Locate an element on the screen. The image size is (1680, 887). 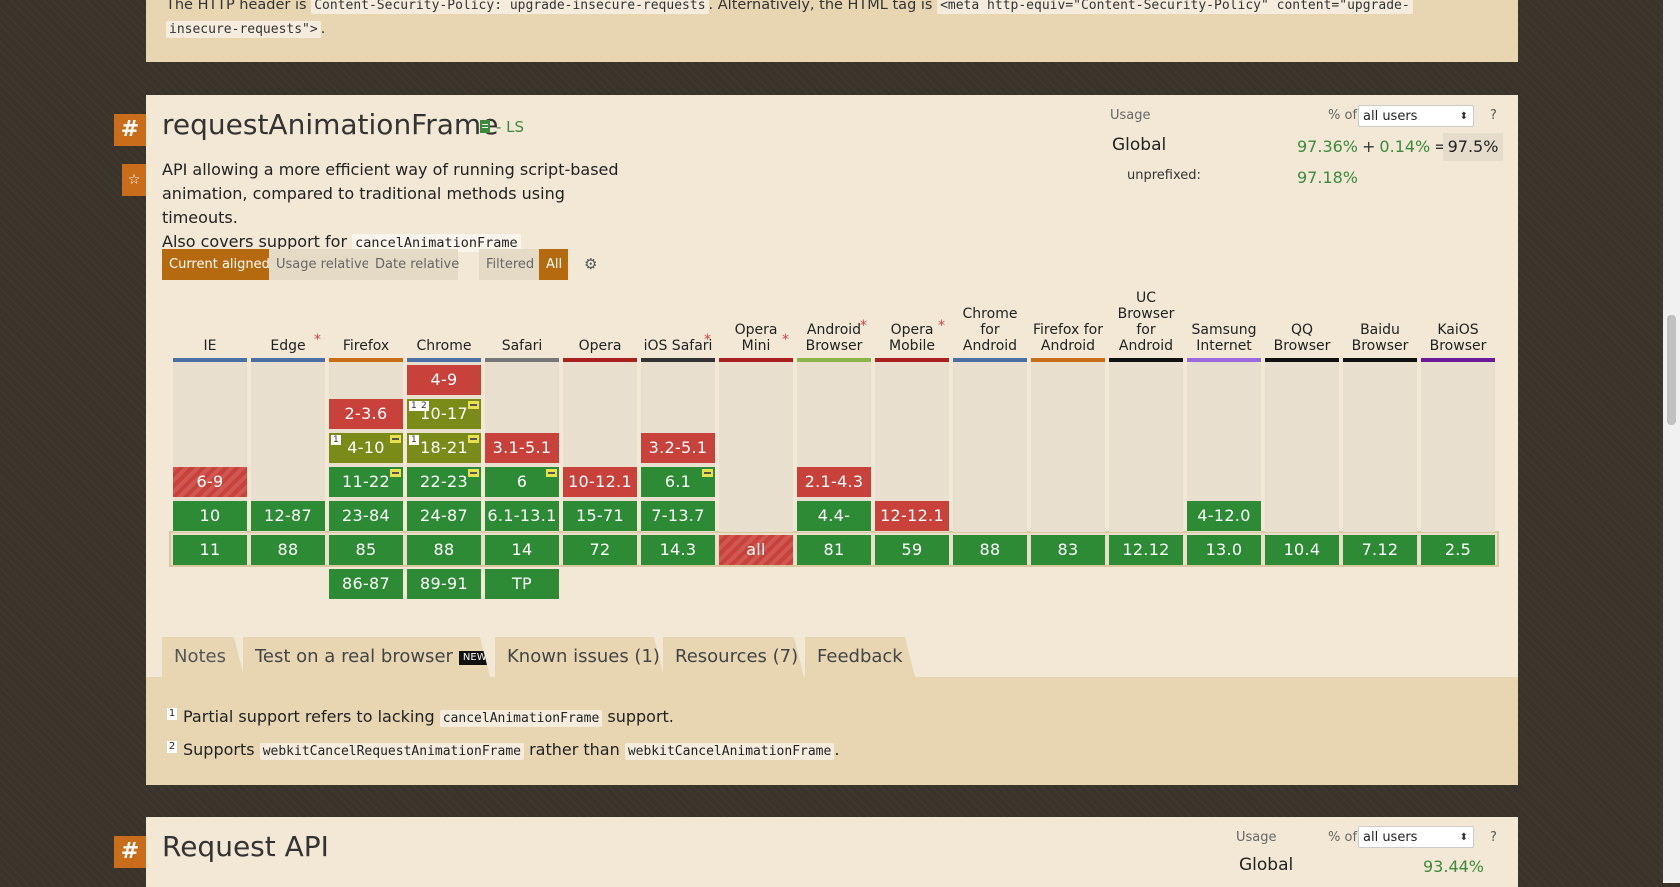
browser-name-line: Baidu is located at coordinates (1380, 330).